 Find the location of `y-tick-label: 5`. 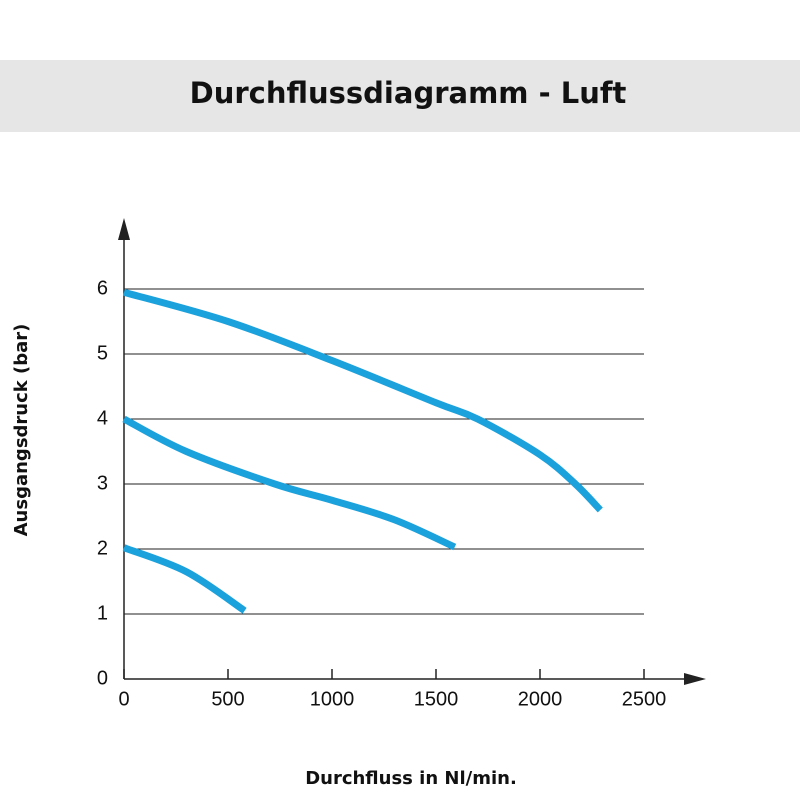

y-tick-label: 5 is located at coordinates (102, 353).